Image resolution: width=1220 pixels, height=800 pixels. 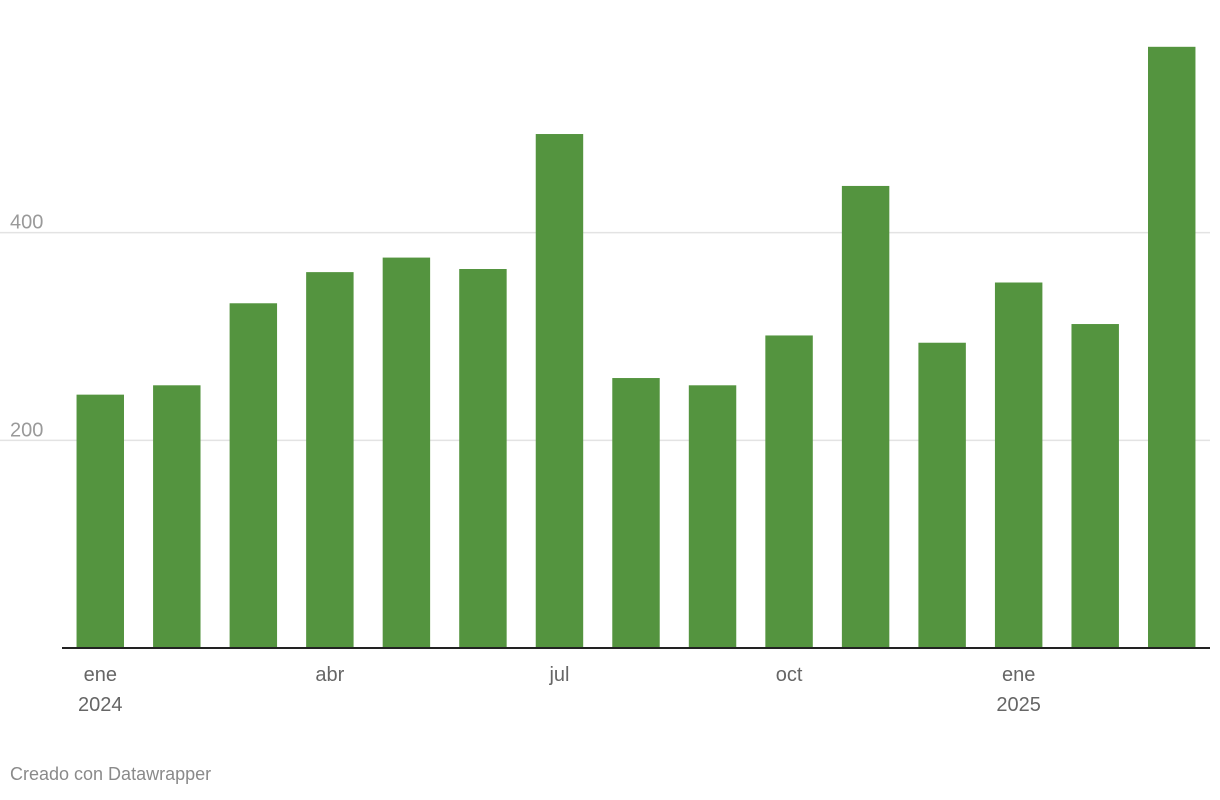 I want to click on bar-feb-2024, so click(x=177, y=516).